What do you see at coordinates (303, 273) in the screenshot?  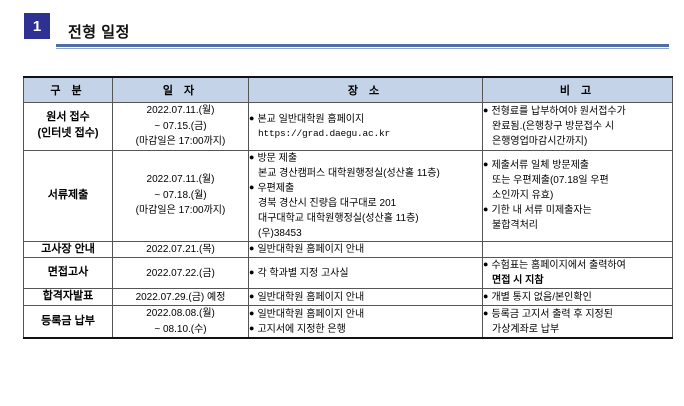 I see `bullet-text: 각 학과별 지정 고사실` at bounding box center [303, 273].